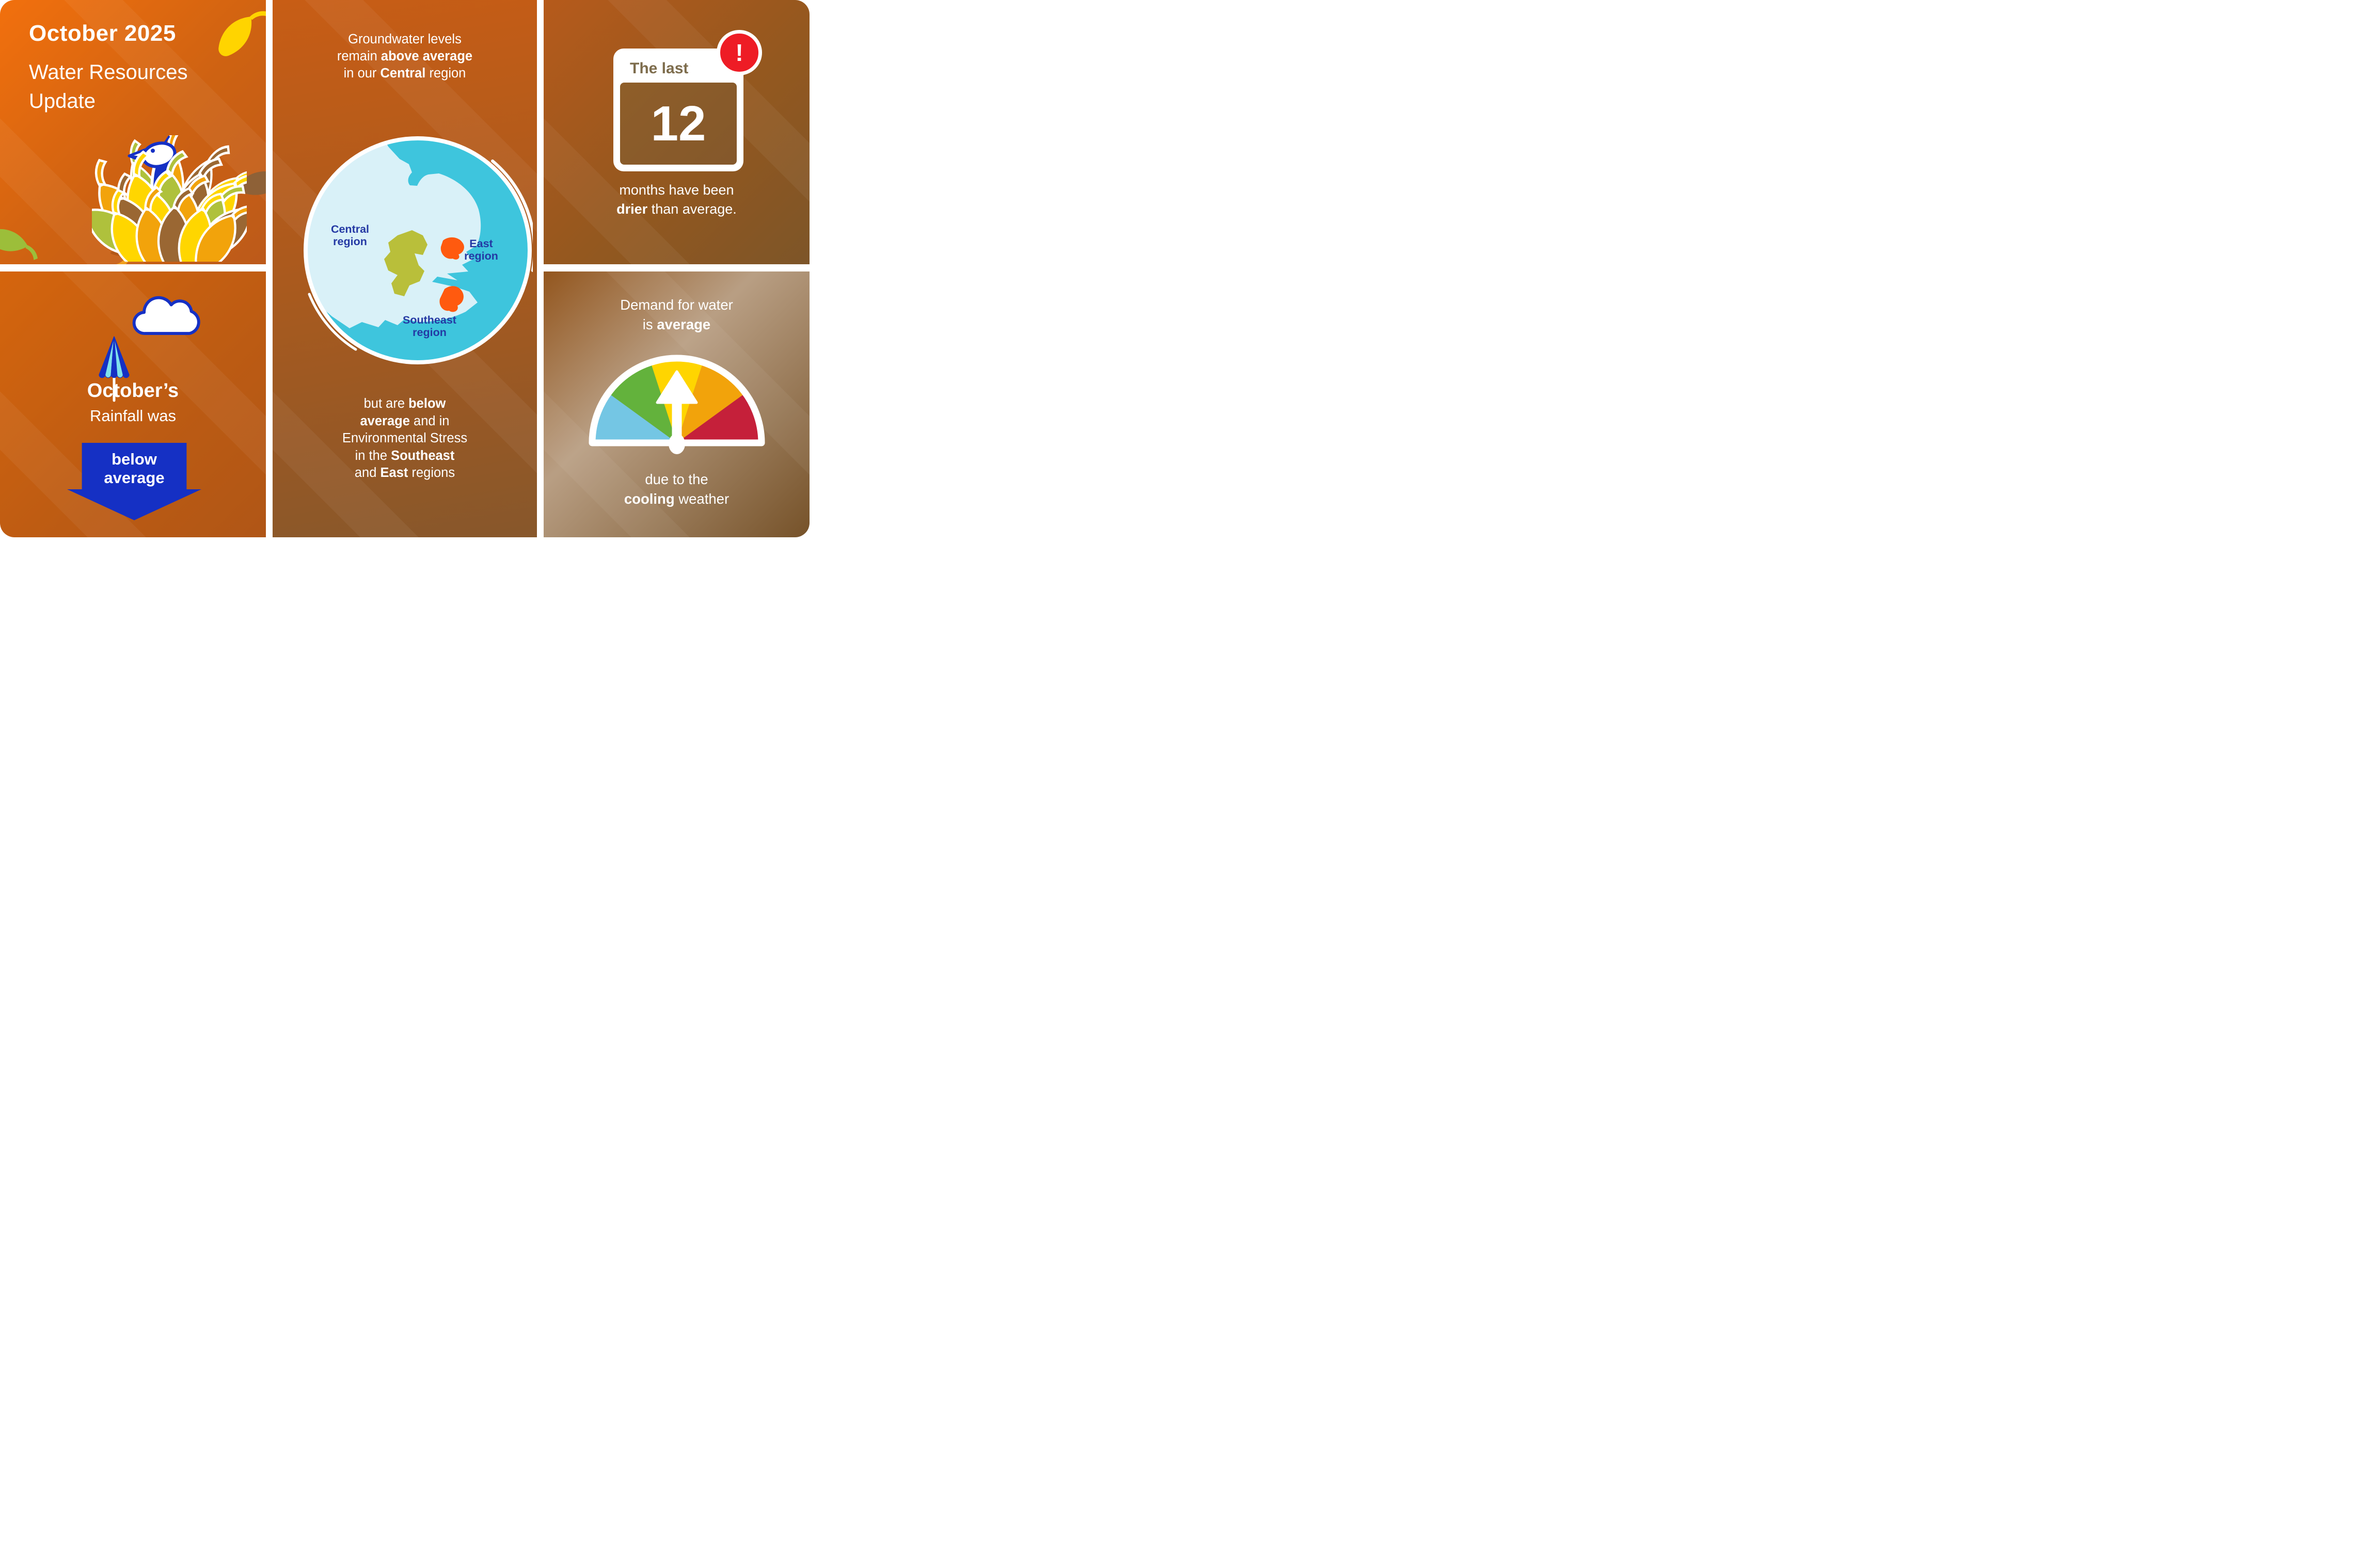  I want to click on gauge-pivot, so click(677, 444).